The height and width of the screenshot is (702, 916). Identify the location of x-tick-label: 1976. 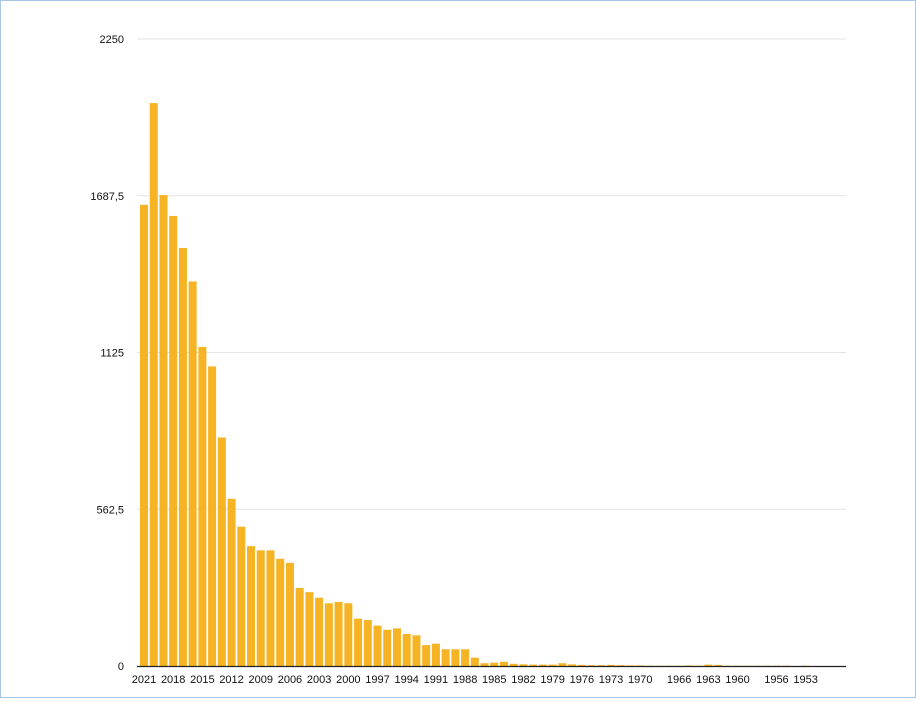
(582, 680).